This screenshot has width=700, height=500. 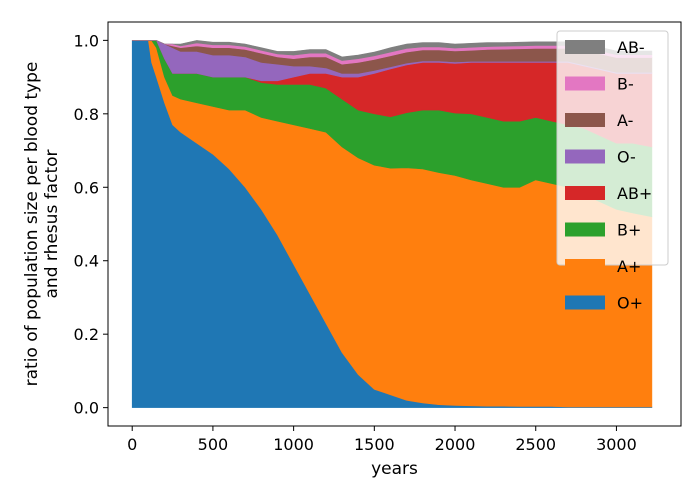 I want to click on legend-label: AB-, so click(x=631, y=47).